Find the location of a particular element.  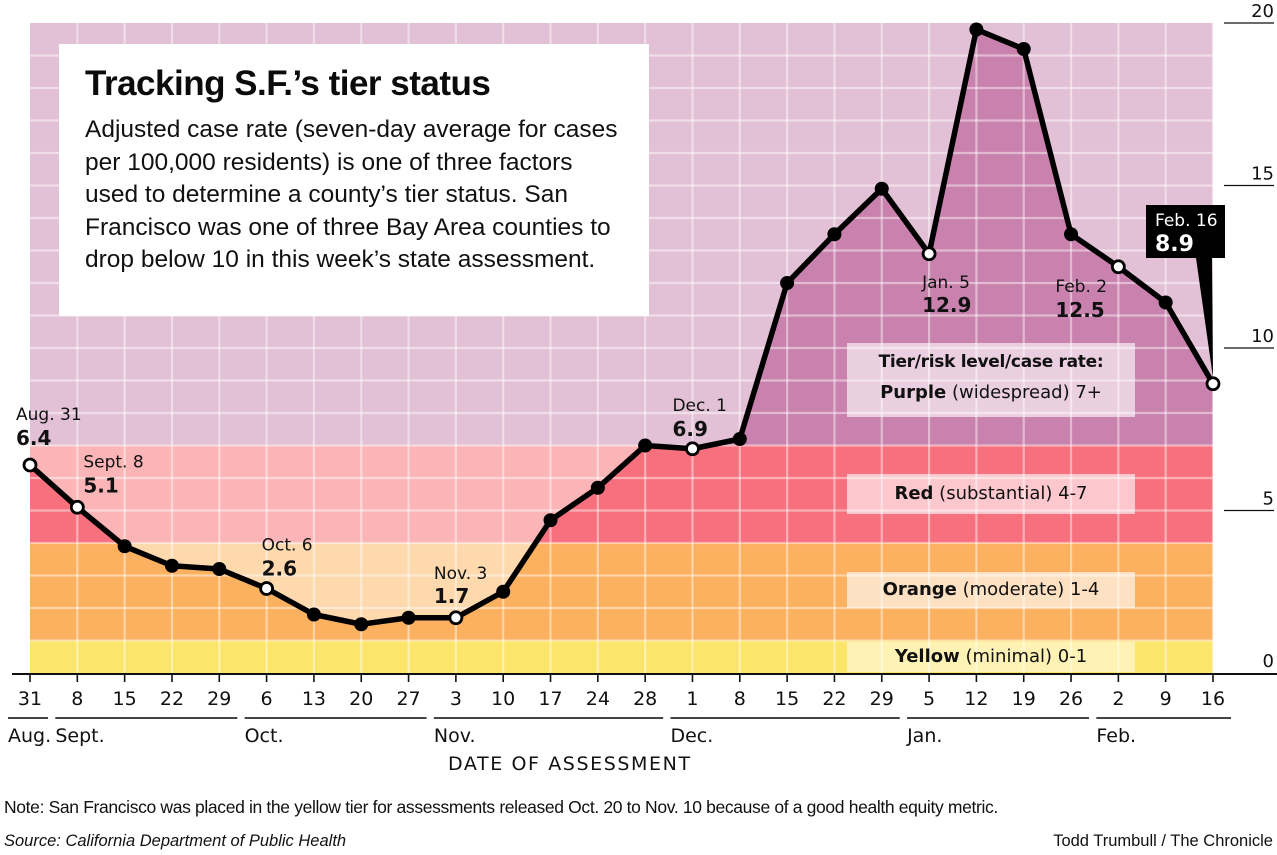

annotation-value: 1.7 is located at coordinates (451, 596).